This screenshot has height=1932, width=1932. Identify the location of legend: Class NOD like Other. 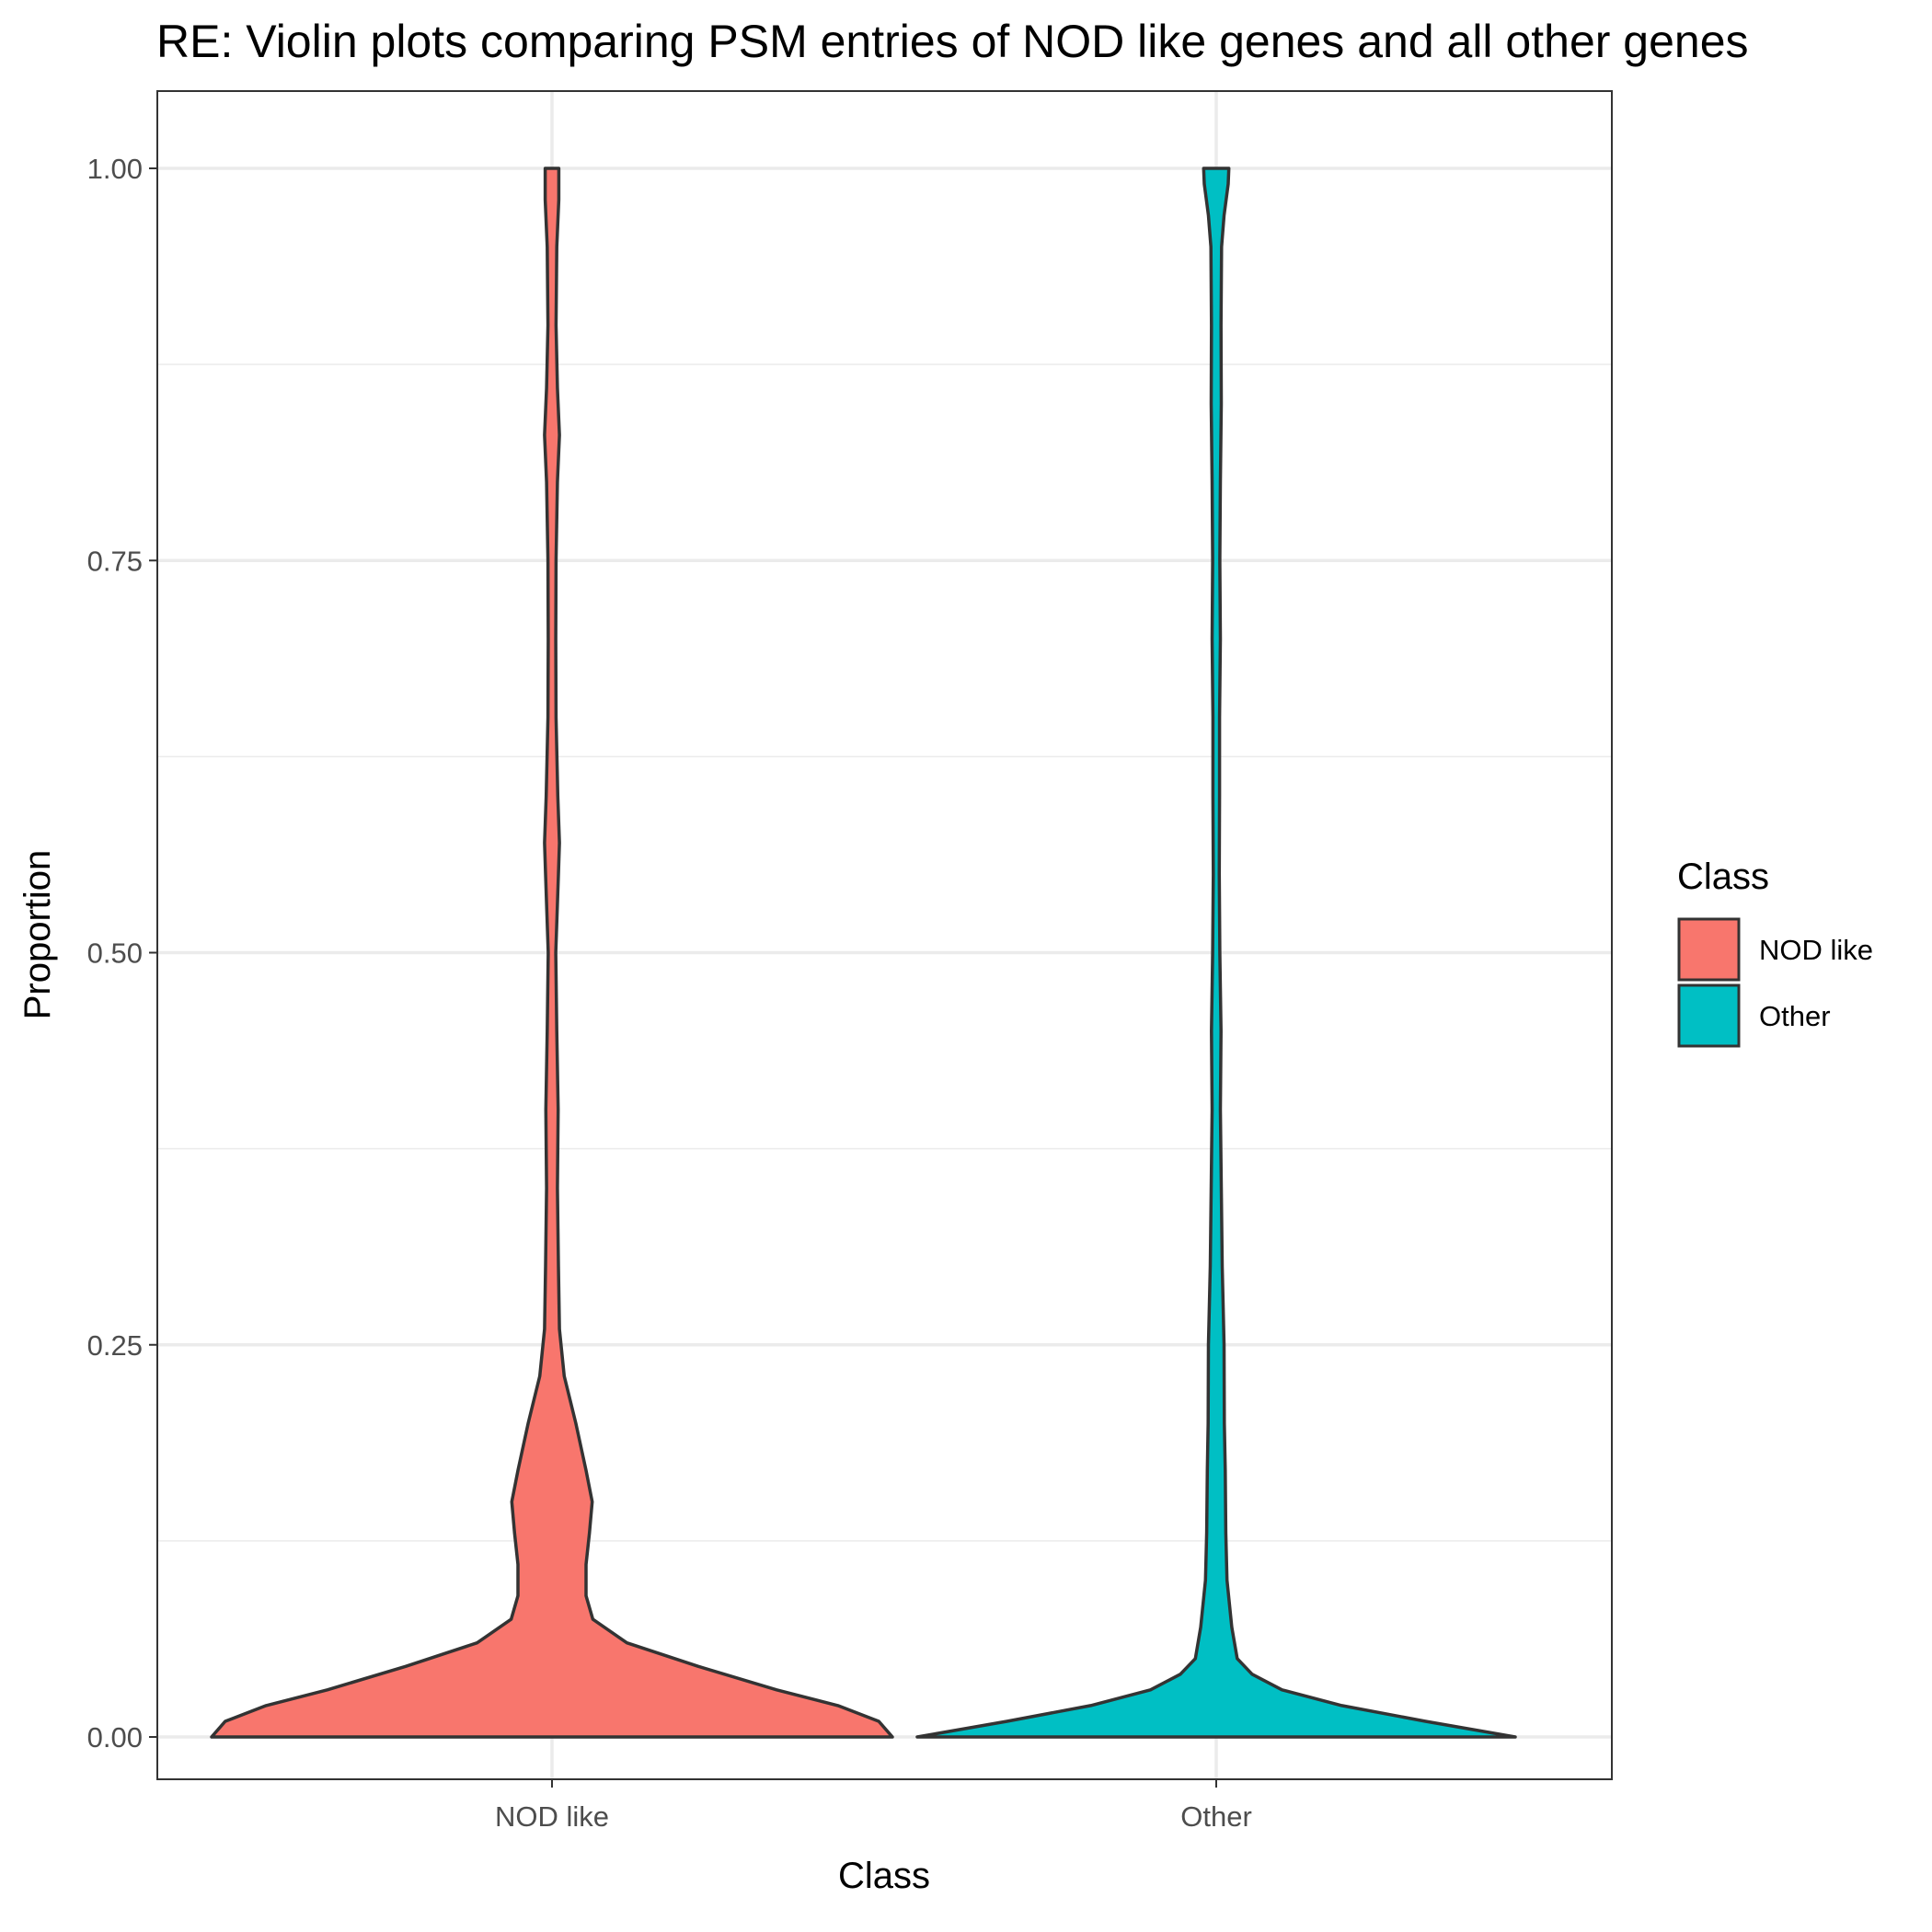
(1775, 952).